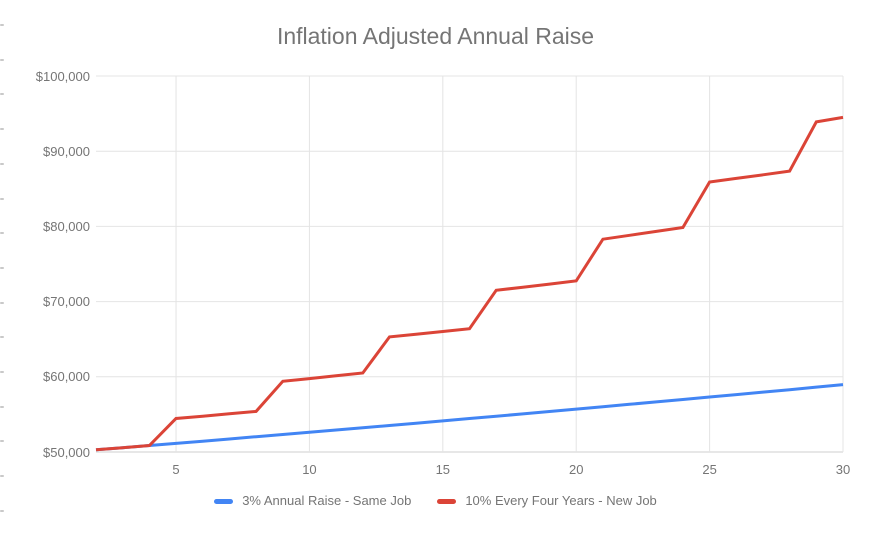  What do you see at coordinates (447, 501) in the screenshot?
I see `legend-dash-icon-red` at bounding box center [447, 501].